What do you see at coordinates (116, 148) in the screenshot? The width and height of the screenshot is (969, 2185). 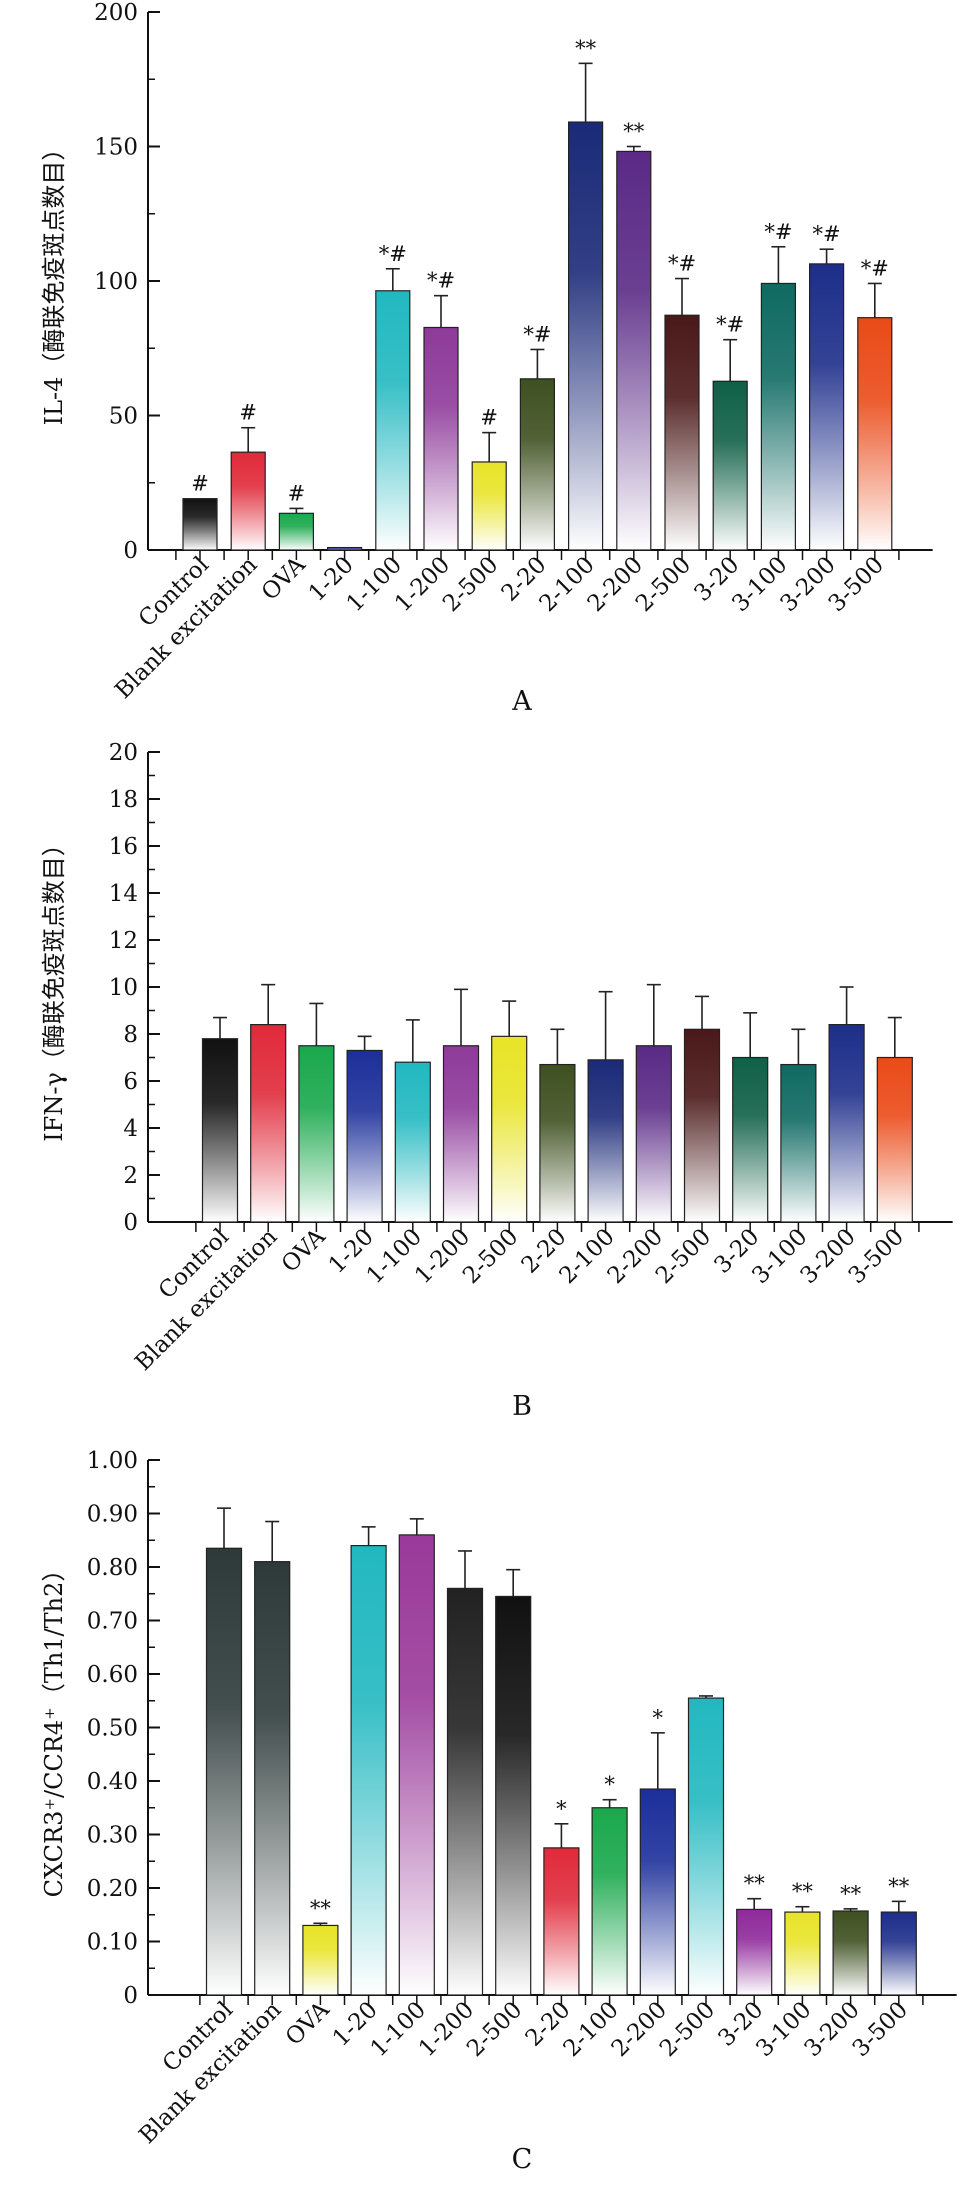 I see `y-tick-label: 150` at bounding box center [116, 148].